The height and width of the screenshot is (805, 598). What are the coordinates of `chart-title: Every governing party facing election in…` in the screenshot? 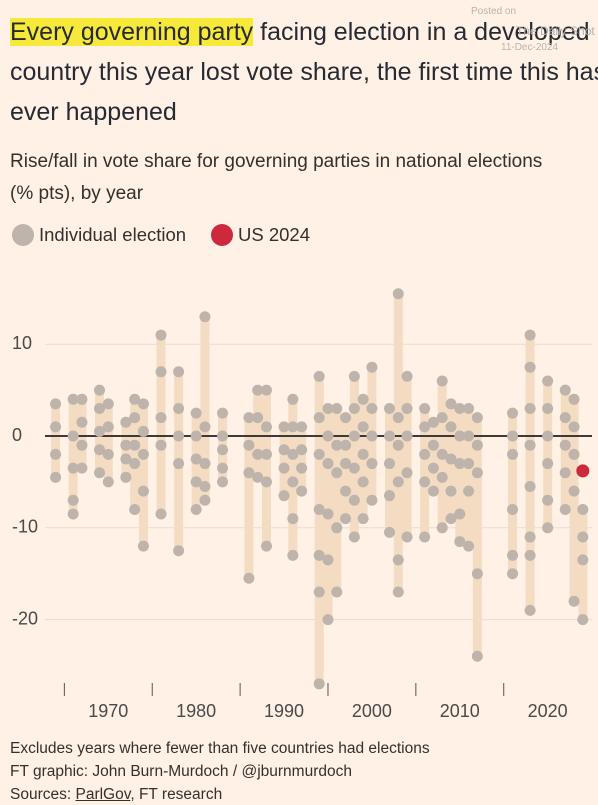 It's located at (304, 72).